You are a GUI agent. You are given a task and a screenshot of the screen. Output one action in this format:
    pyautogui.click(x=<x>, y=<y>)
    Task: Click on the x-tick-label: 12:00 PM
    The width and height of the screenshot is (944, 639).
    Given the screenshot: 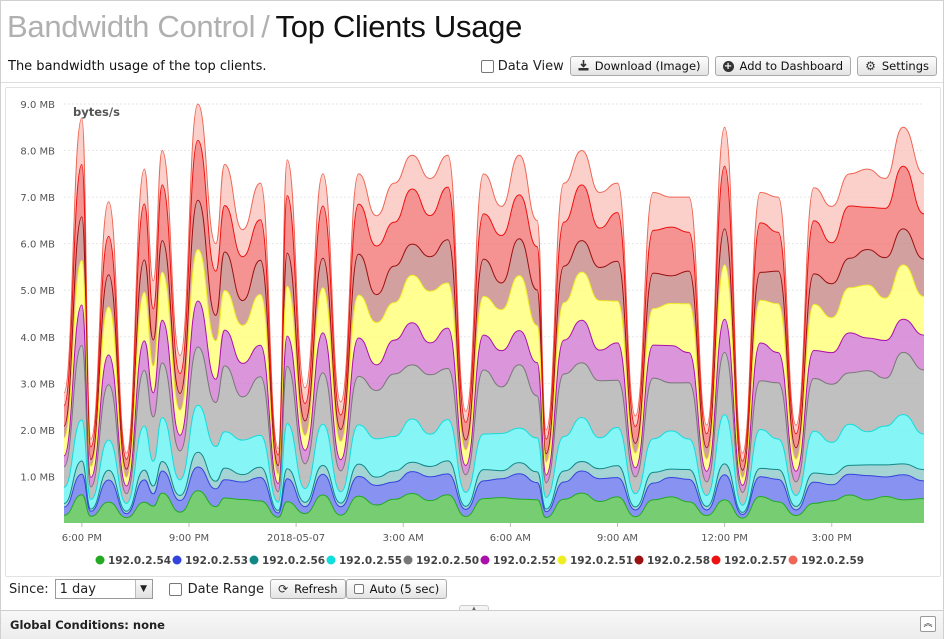 What is the action you would take?
    pyautogui.click(x=724, y=538)
    